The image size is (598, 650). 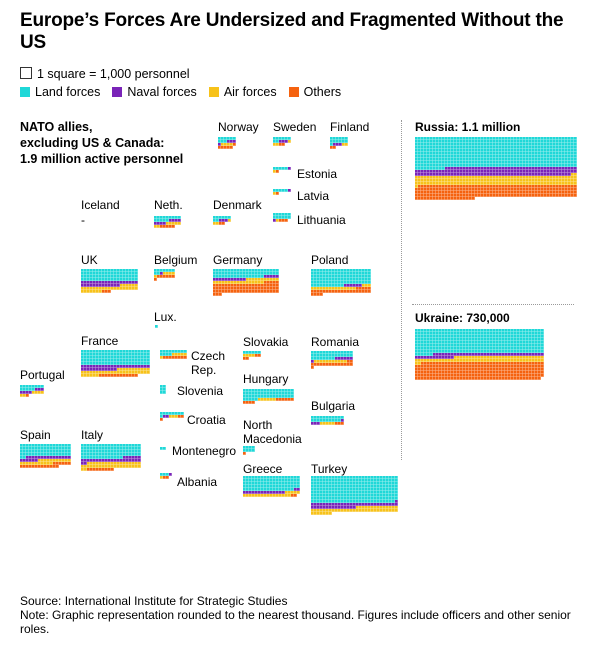 I want to click on nato-summary-line: NATO allies,, so click(x=56, y=127).